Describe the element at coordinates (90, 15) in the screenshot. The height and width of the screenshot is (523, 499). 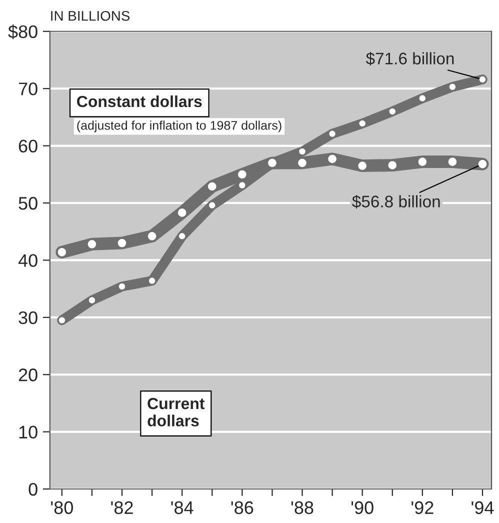
I see `y-axis-title: IN BILLIONS` at that location.